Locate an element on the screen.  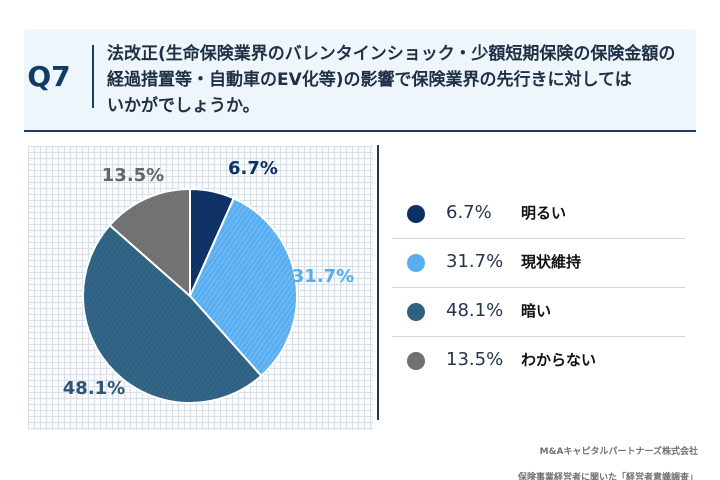
question-number: Q7 is located at coordinates (49, 76).